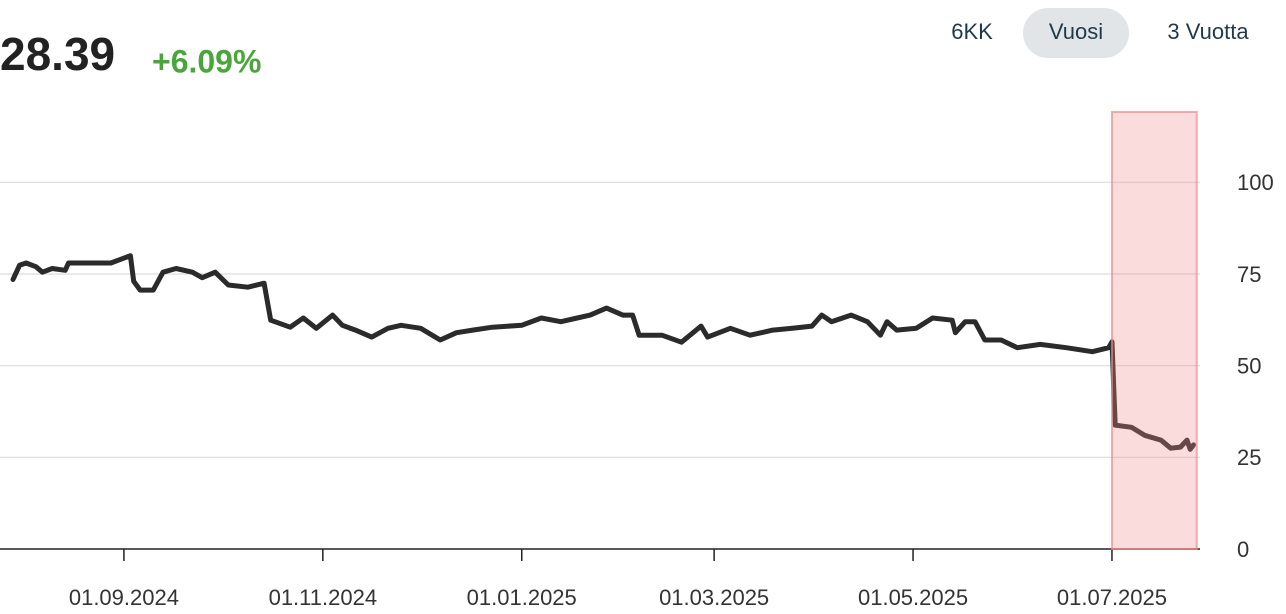 The width and height of the screenshot is (1286, 614). Describe the element at coordinates (57, 54) in the screenshot. I see `price: 28.39` at that location.